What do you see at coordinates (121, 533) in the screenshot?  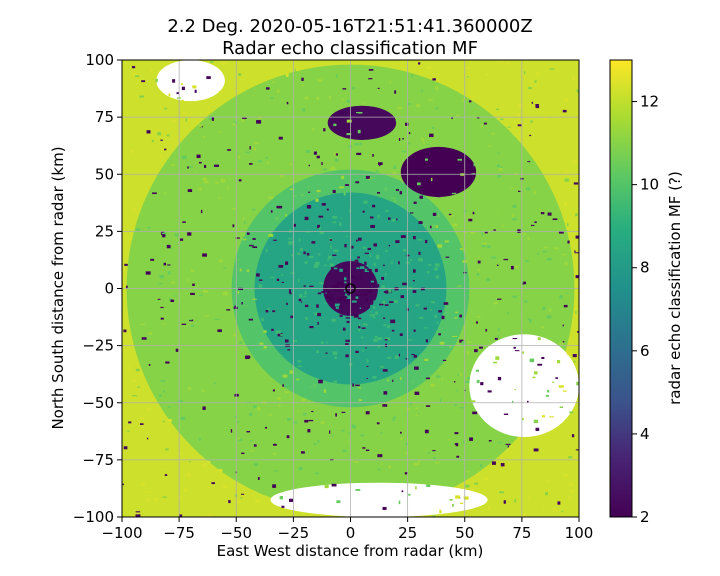 I see `x-tick-label: −100` at bounding box center [121, 533].